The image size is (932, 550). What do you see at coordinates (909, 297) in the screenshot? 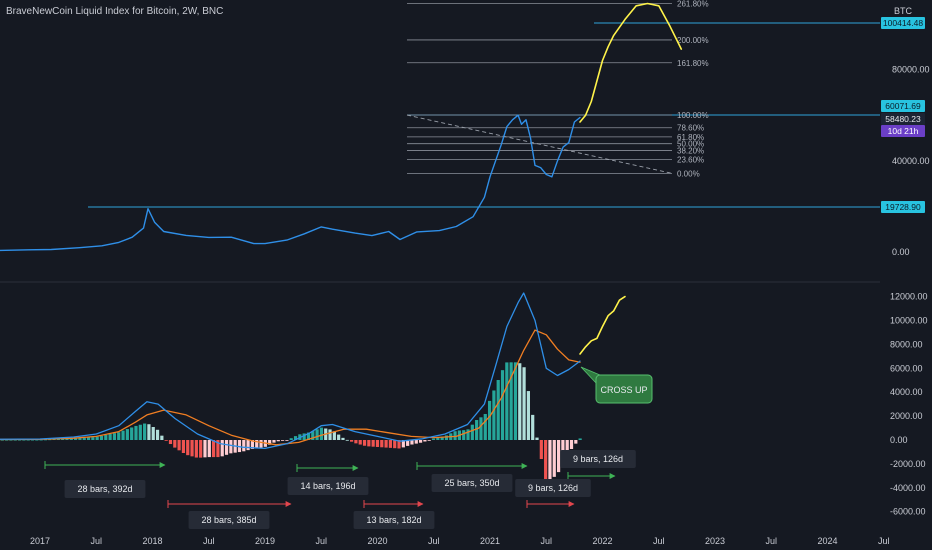
I see `macd-y-tick-label: 12000.00` at bounding box center [909, 297].